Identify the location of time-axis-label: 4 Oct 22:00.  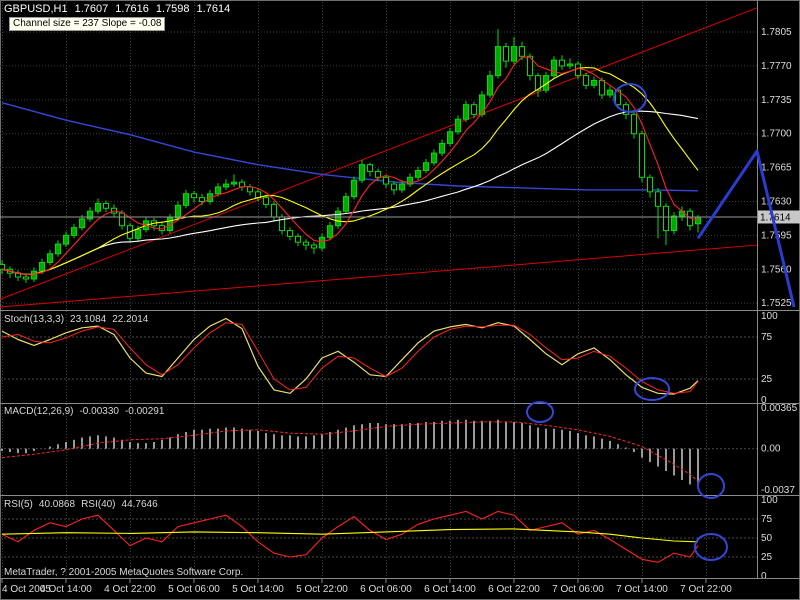
(130, 589).